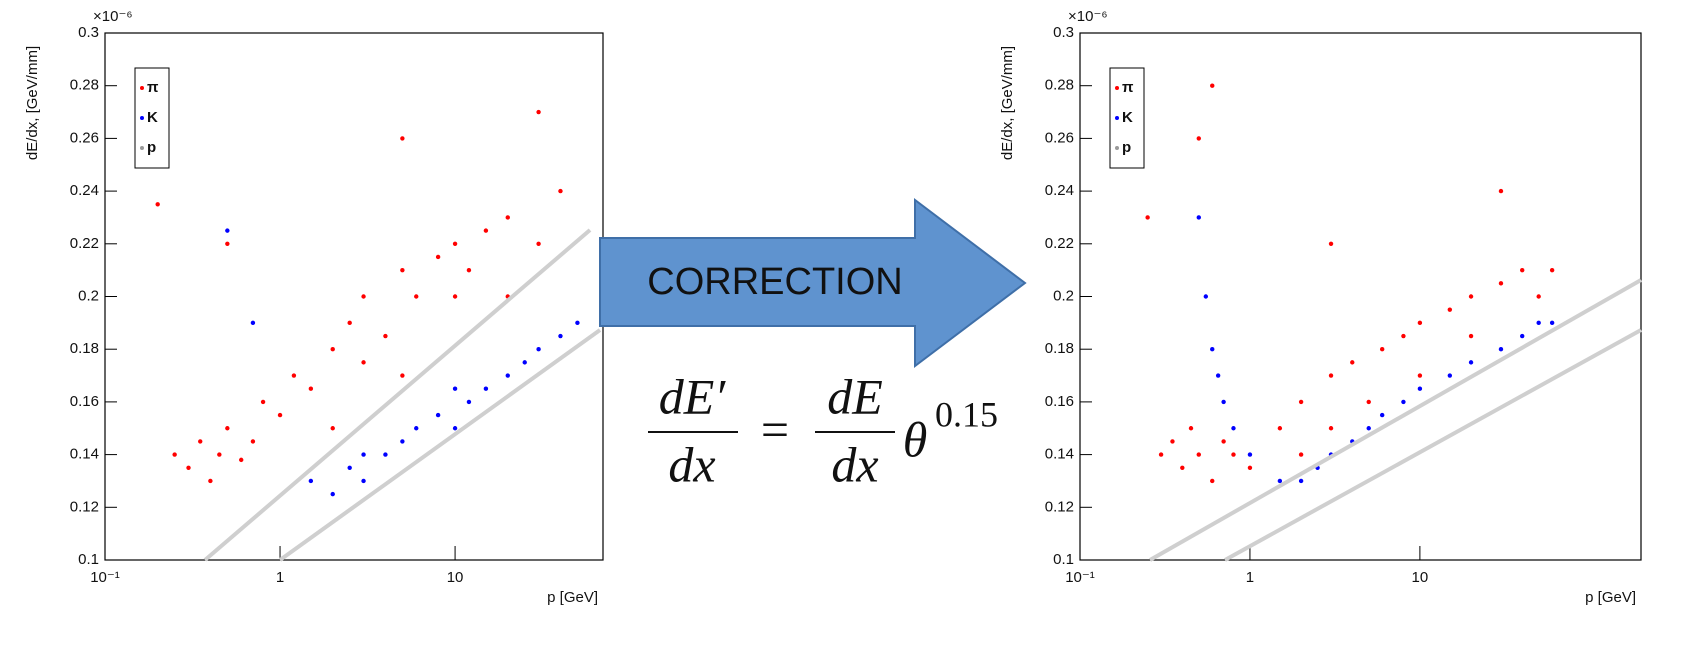 The height and width of the screenshot is (655, 1685). What do you see at coordinates (1127, 117) in the screenshot?
I see `legend-label: K` at bounding box center [1127, 117].